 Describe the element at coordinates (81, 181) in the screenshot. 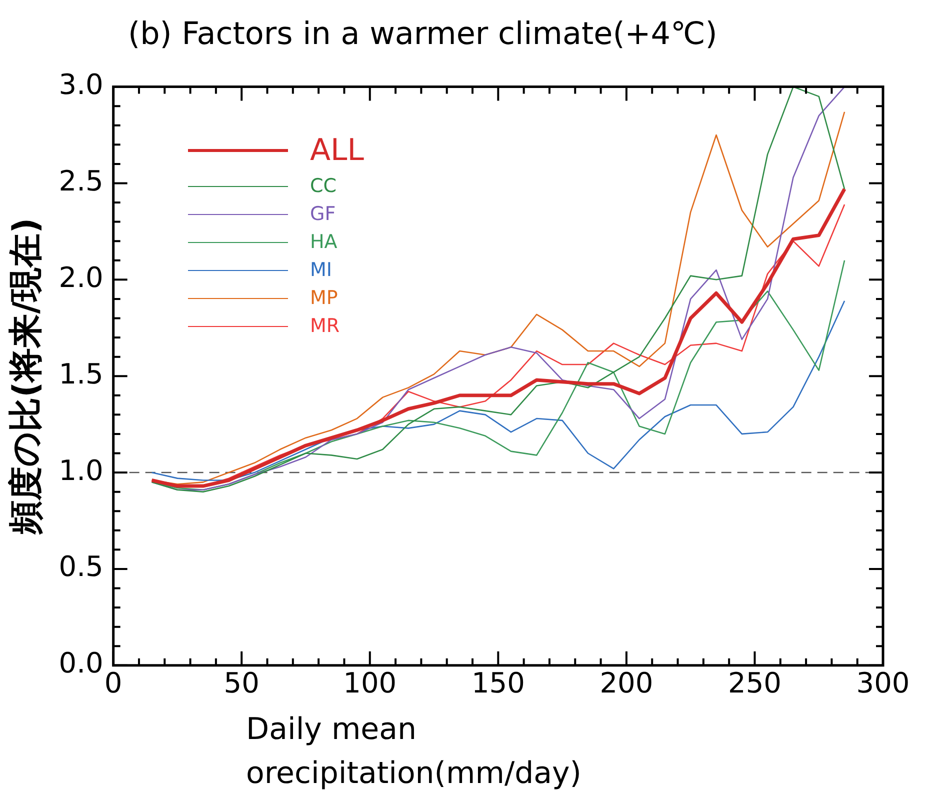

I see `y-tick-label: 2.5` at that location.